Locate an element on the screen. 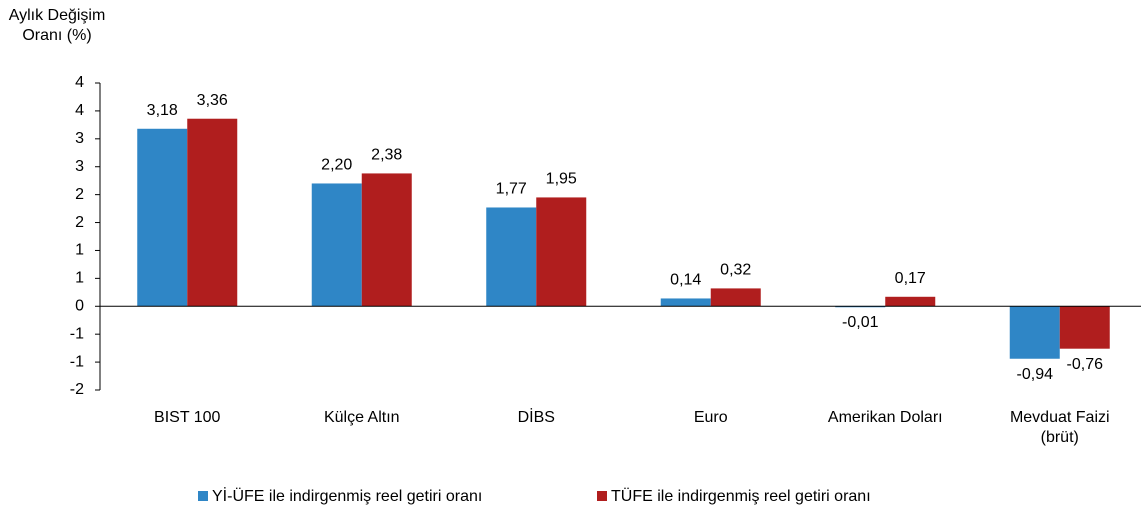  y-axis-title: Aylık Değişim Oranı (%) is located at coordinates (57, 25).